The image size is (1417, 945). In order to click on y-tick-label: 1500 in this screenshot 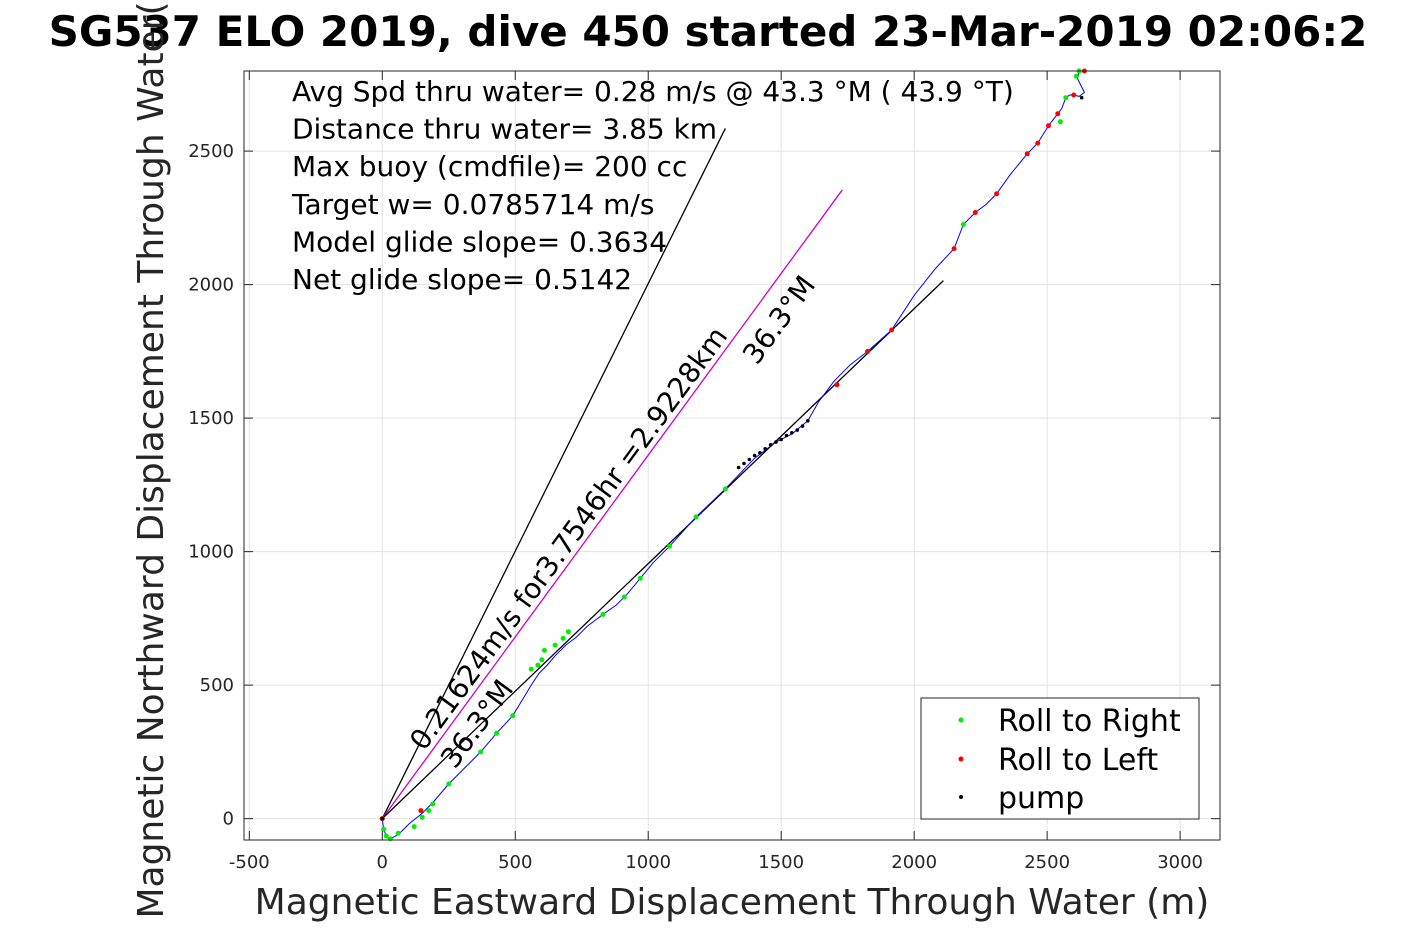, I will do `click(211, 418)`.